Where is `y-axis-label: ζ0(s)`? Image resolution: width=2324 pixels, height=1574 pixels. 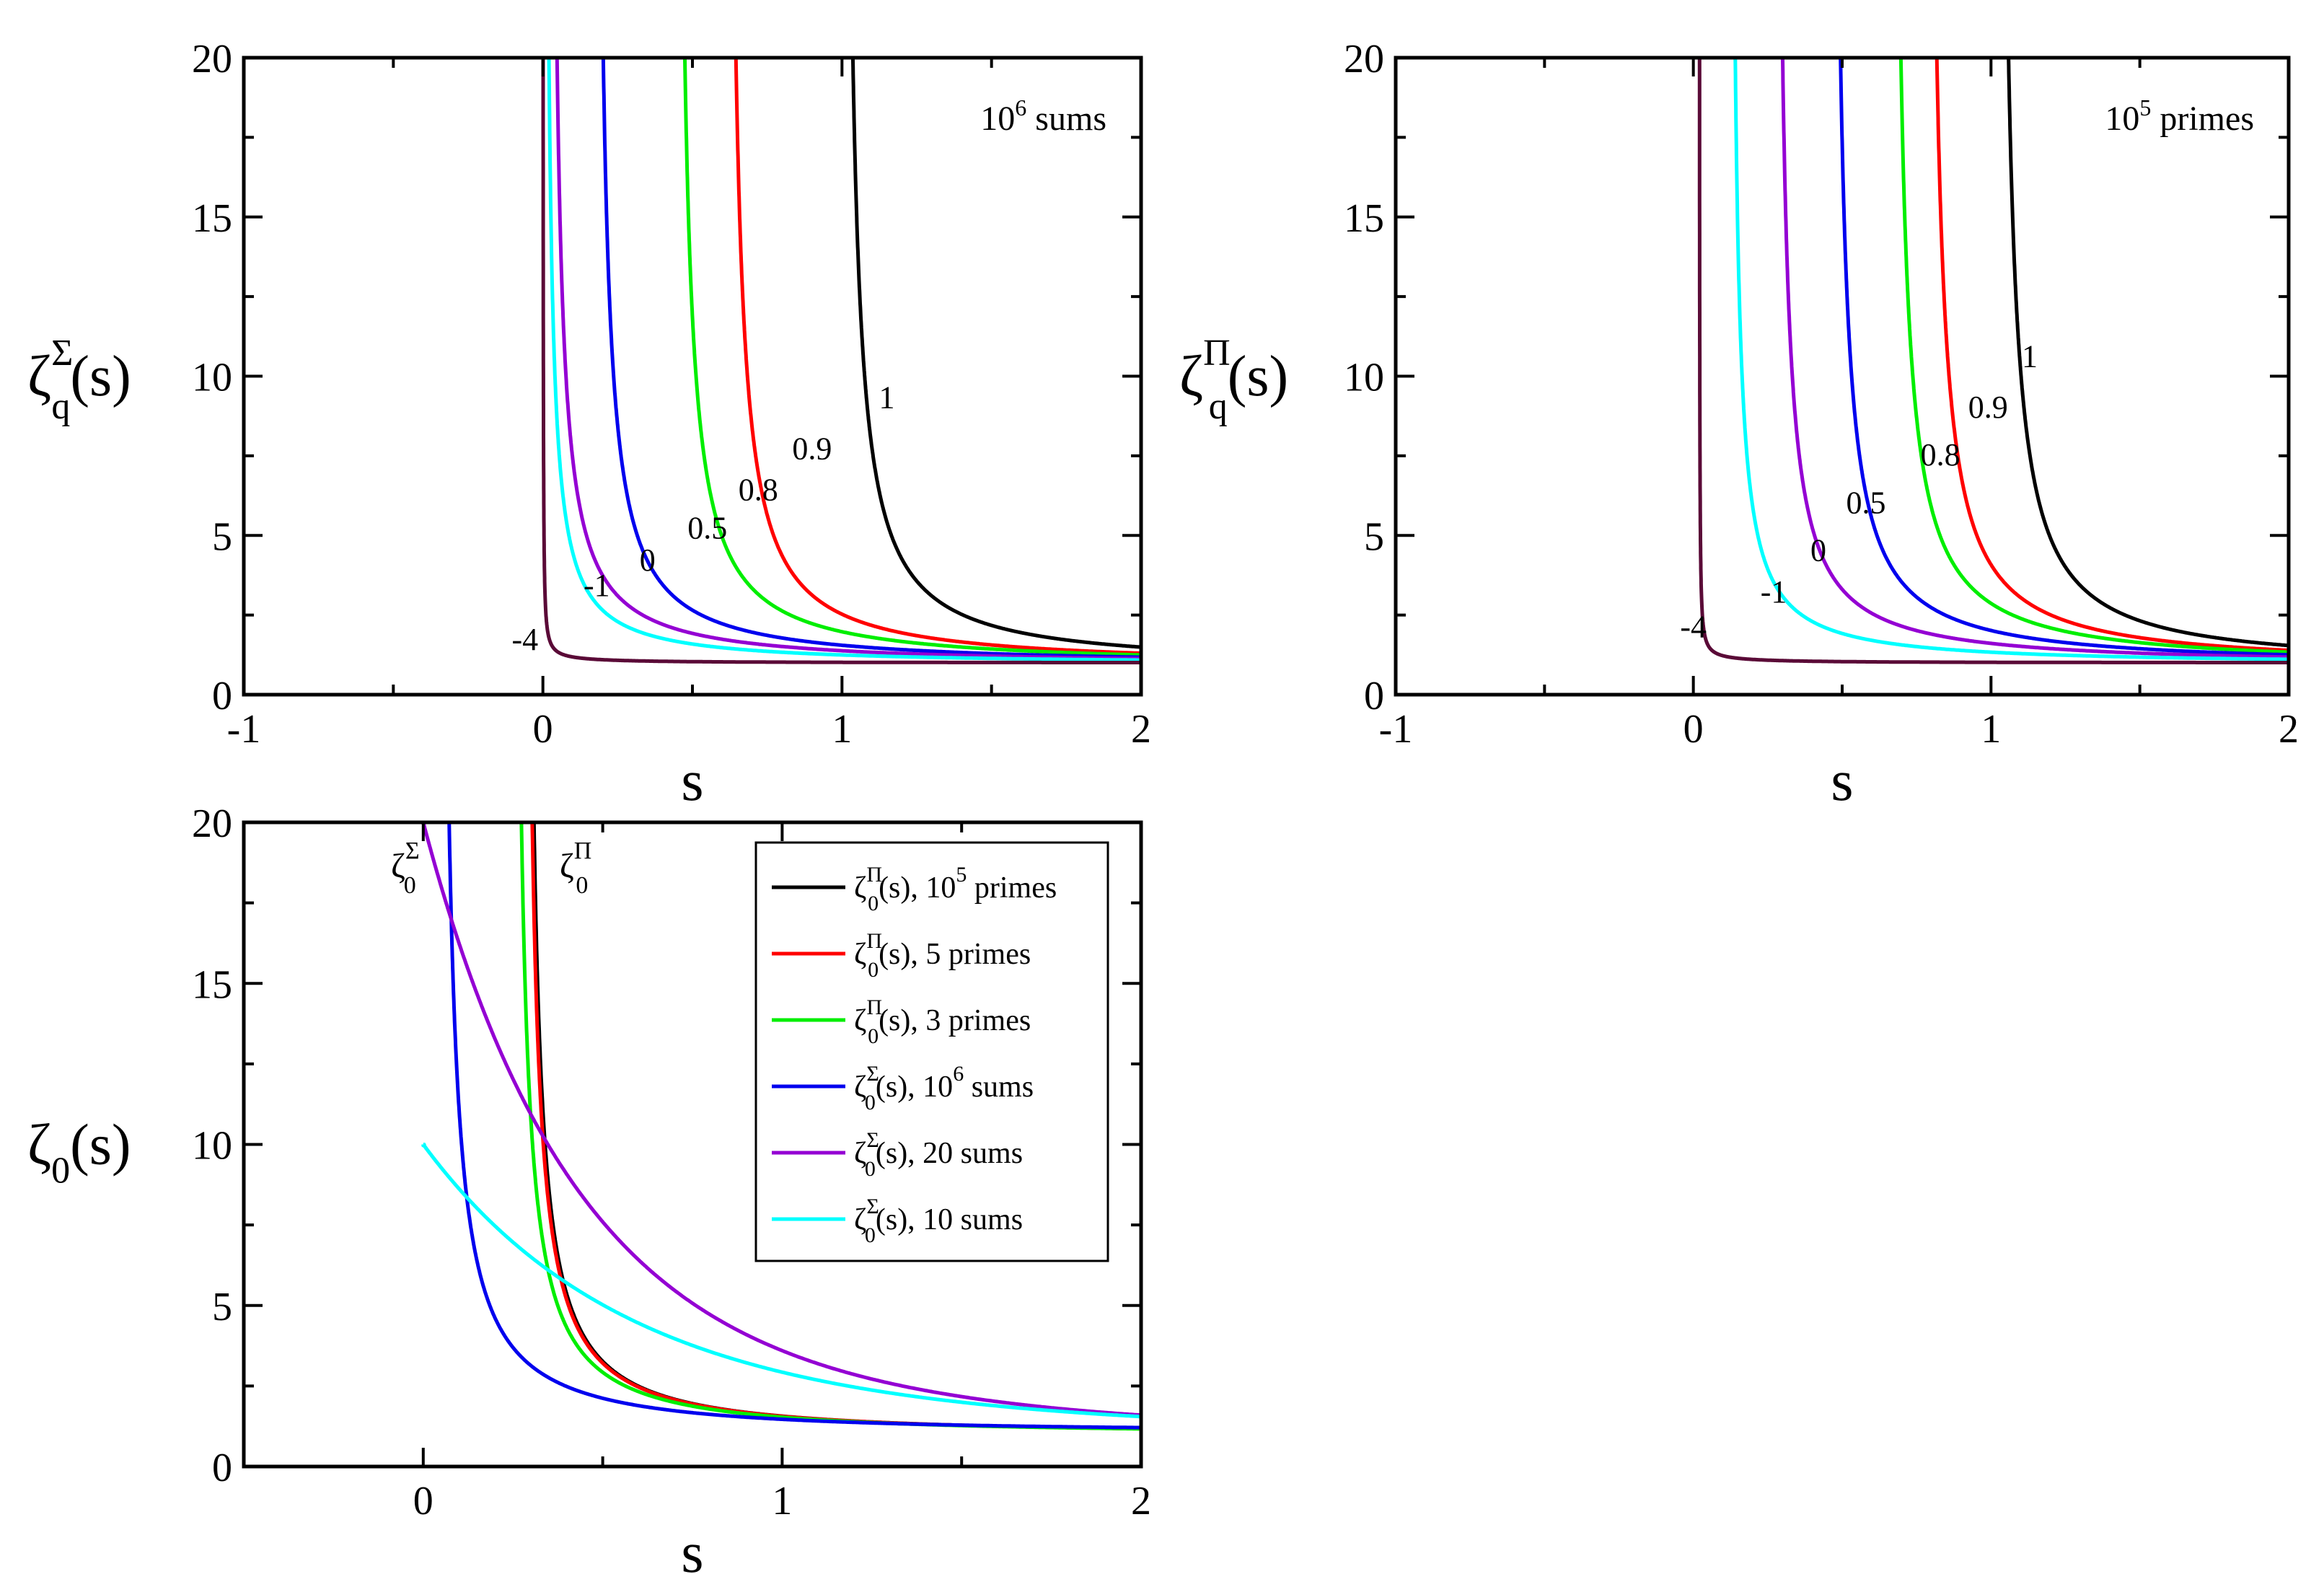 y-axis-label: ζ0(s) is located at coordinates (79, 1152).